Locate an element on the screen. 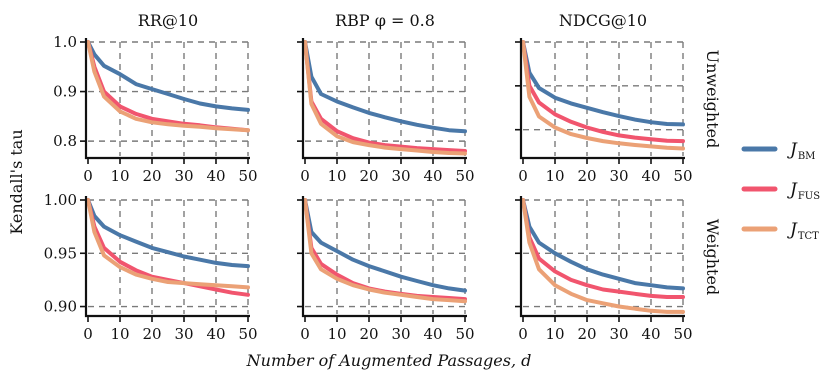 This screenshot has width=831, height=372. legend-label: JBM is located at coordinates (801, 151).